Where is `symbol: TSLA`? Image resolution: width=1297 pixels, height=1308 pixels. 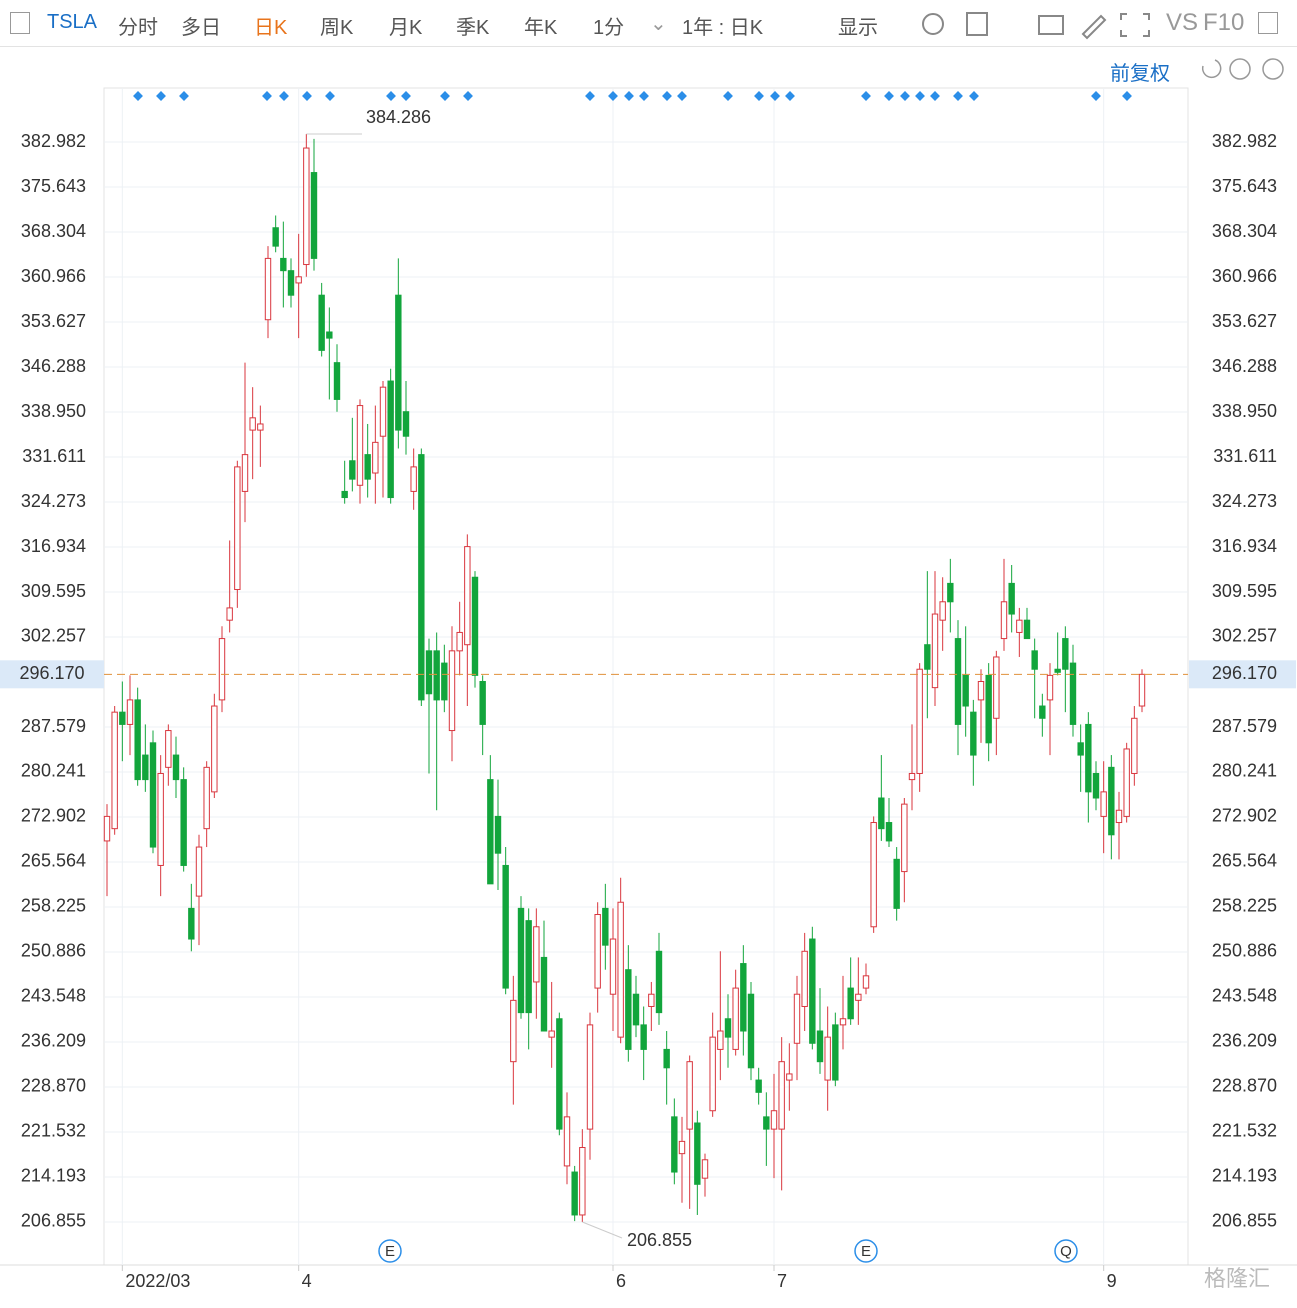
symbol: TSLA is located at coordinates (72, 22).